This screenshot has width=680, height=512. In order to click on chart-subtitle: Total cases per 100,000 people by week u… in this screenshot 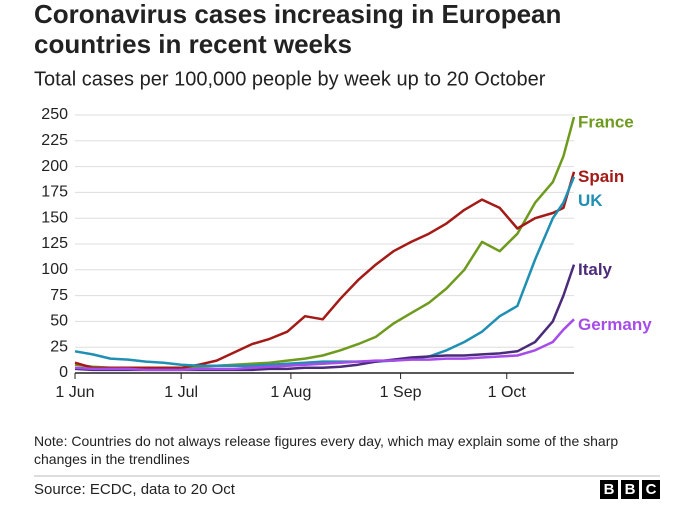, I will do `click(290, 79)`.